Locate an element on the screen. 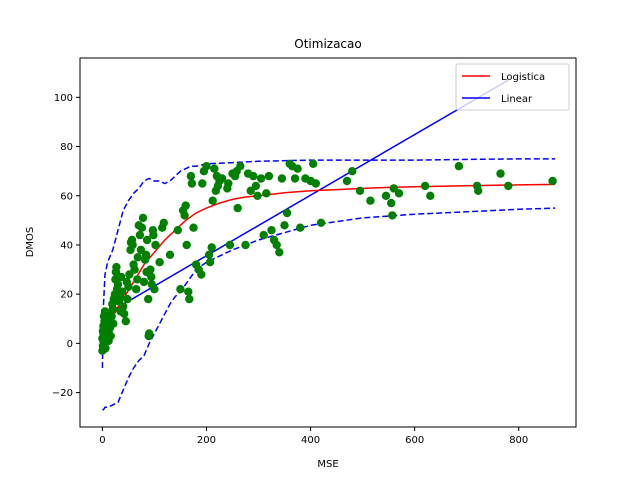 This screenshot has height=480, width=640. x-tick-label: 200 is located at coordinates (206, 440).